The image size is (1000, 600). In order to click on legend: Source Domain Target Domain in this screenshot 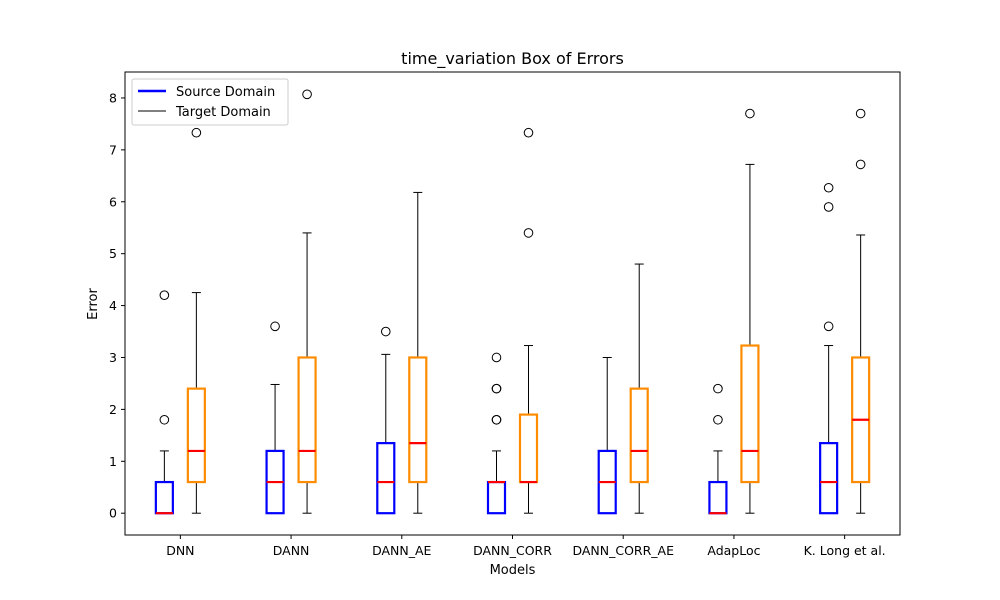, I will do `click(210, 102)`.